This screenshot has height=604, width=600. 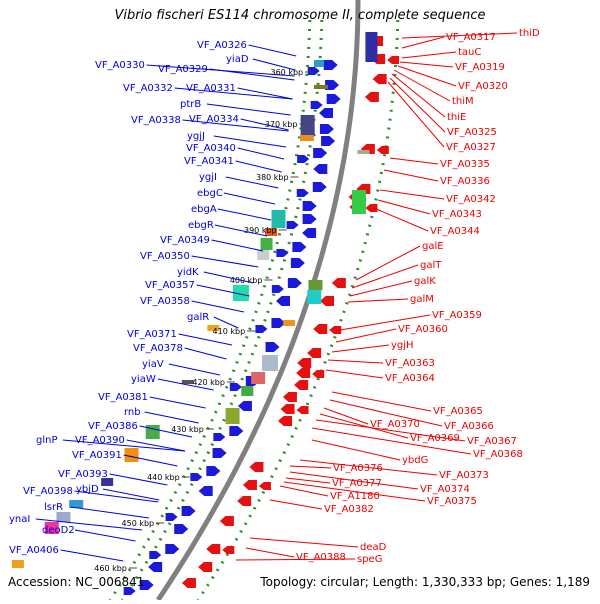 What do you see at coordinates (357, 483) in the screenshot?
I see `reverse-gene-label: VF_A0377` at bounding box center [357, 483].